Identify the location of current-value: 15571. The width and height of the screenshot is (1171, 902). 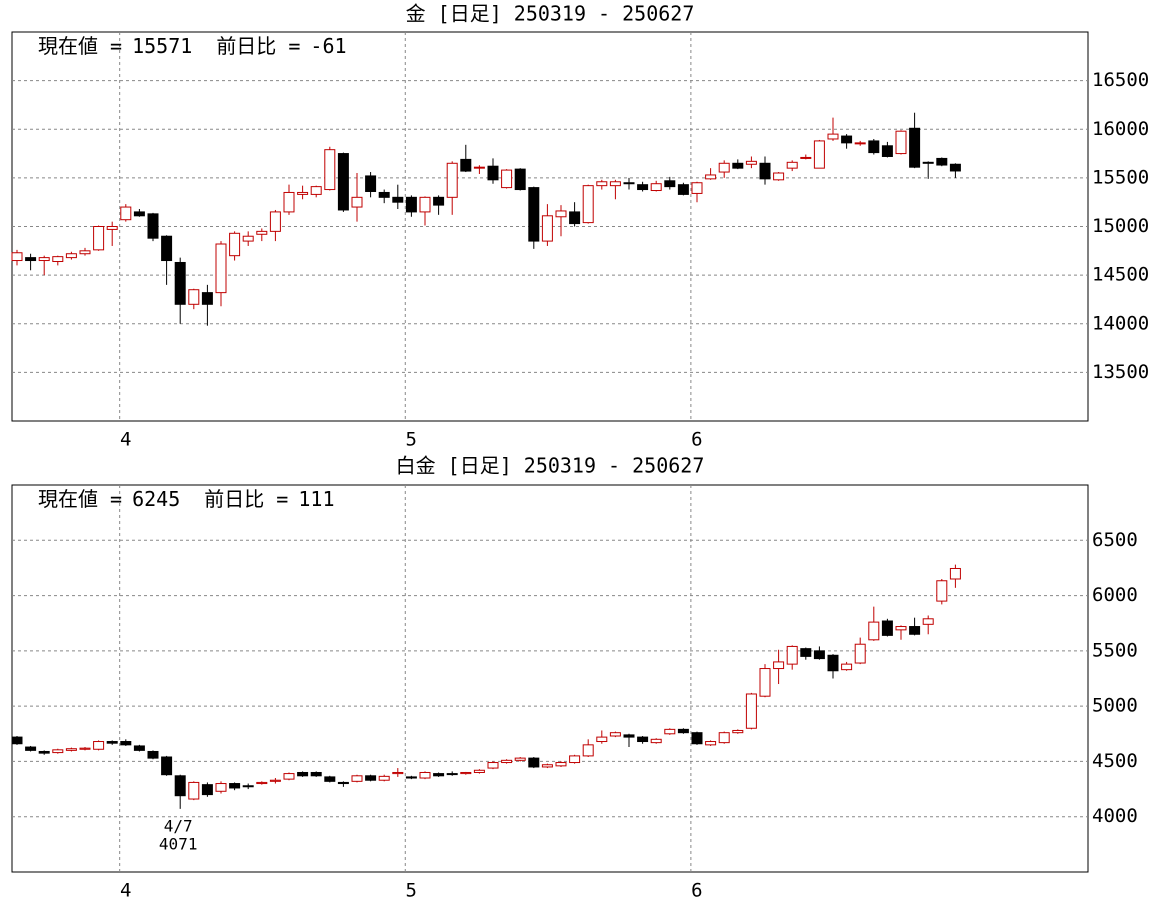
(162, 46).